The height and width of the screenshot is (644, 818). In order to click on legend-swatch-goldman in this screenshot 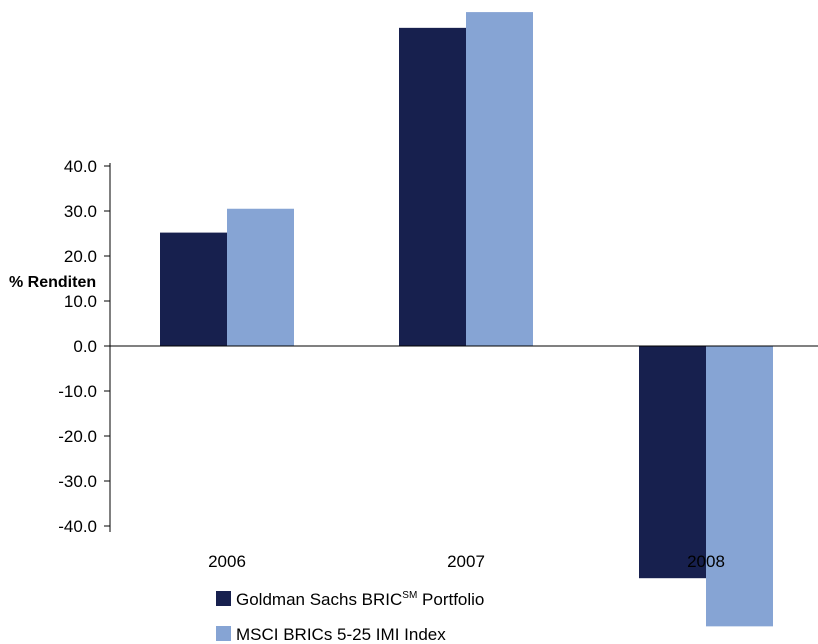, I will do `click(223, 598)`.